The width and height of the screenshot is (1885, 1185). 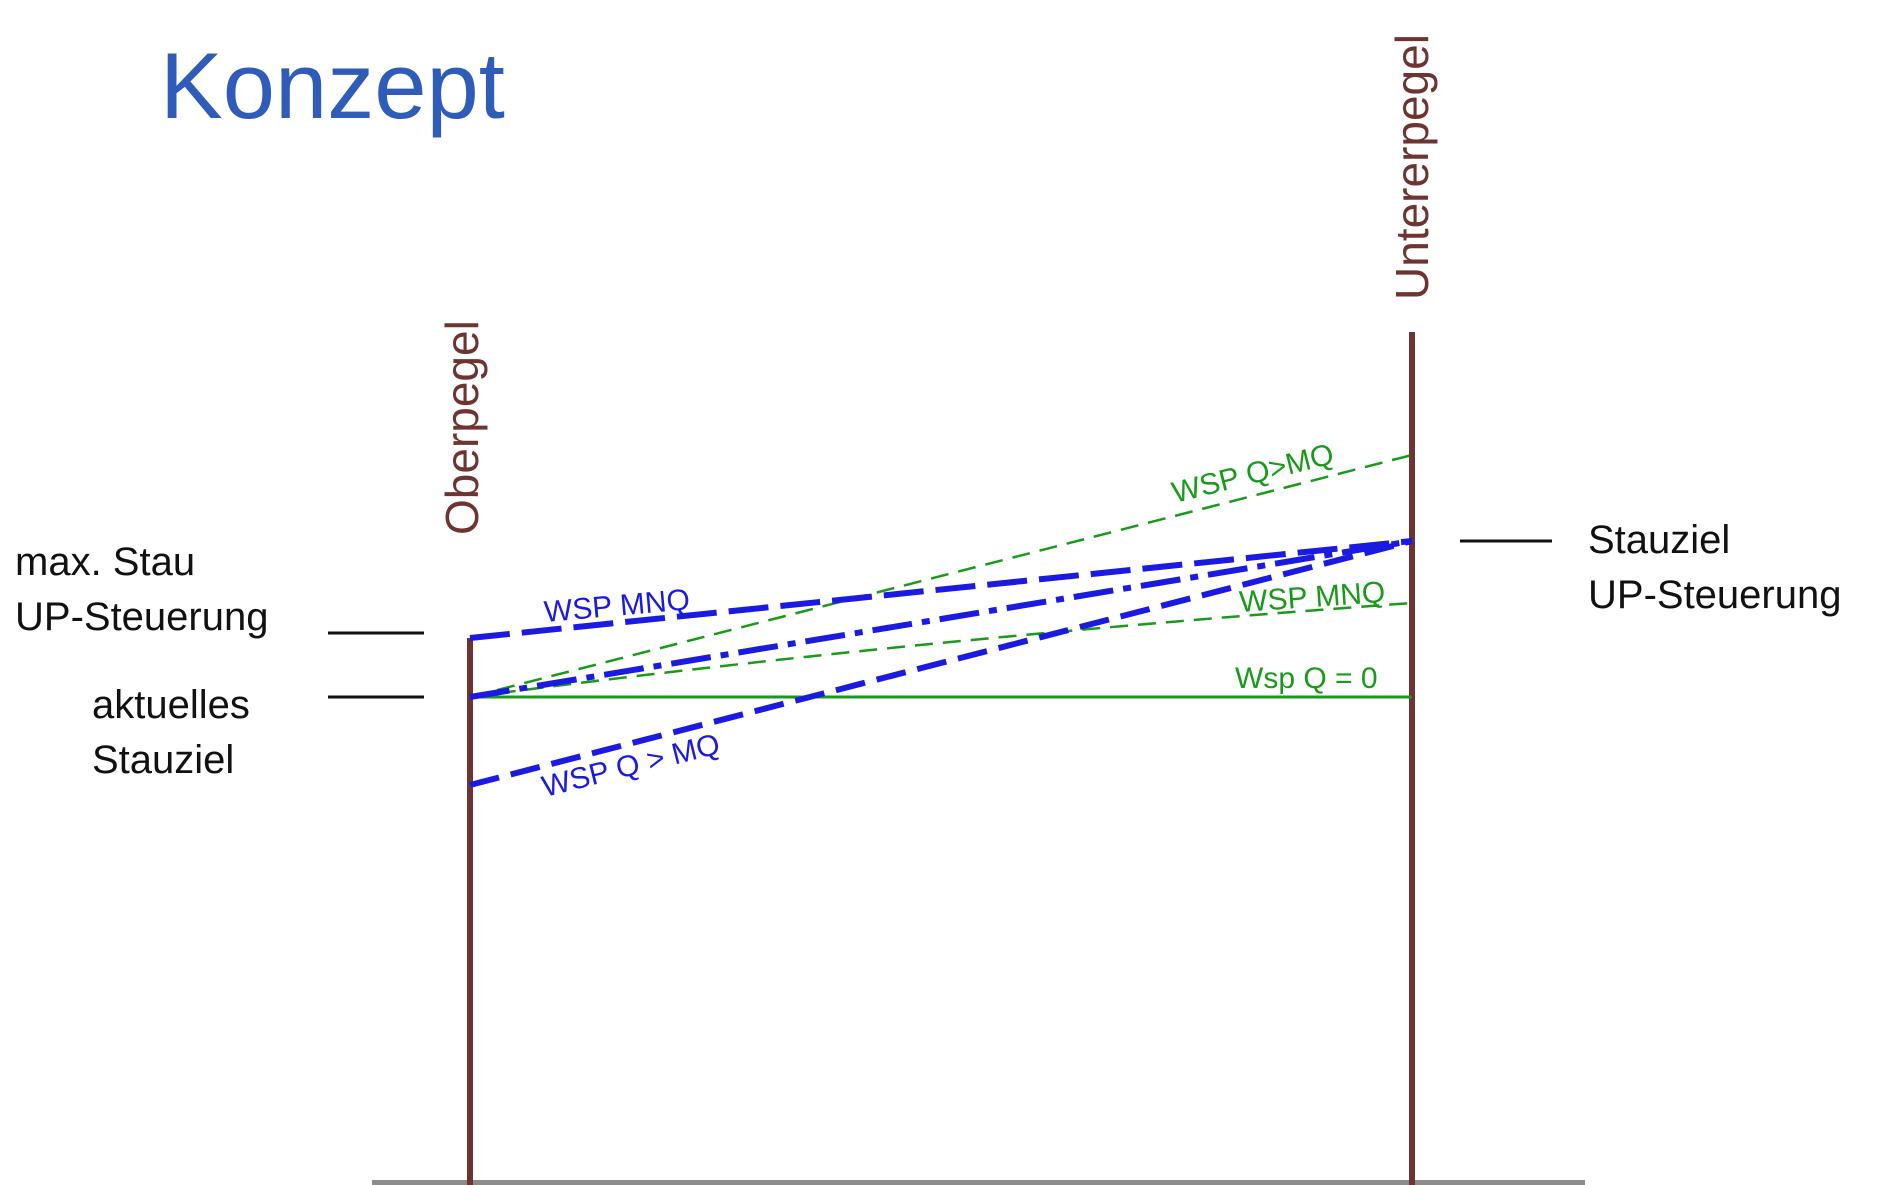 What do you see at coordinates (141, 617) in the screenshot?
I see `label-max-stau-line2: UP-Steuerung` at bounding box center [141, 617].